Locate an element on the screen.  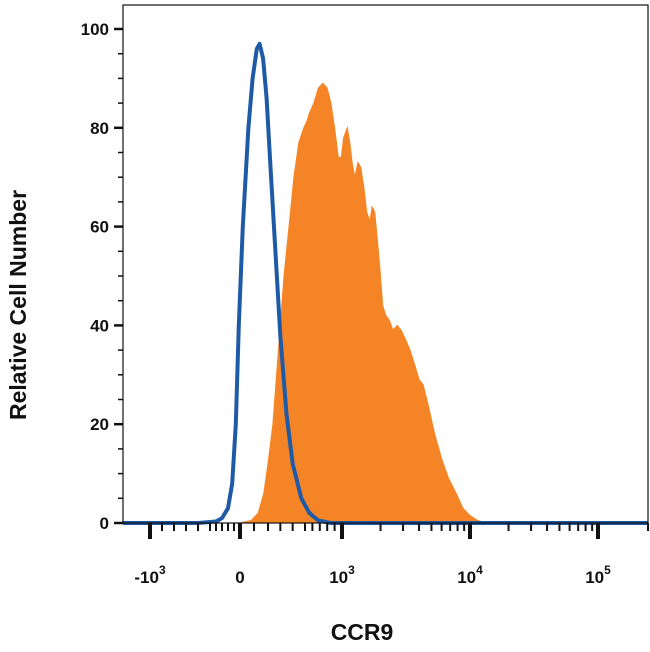
y-tick-label: 100 is located at coordinates (95, 29).